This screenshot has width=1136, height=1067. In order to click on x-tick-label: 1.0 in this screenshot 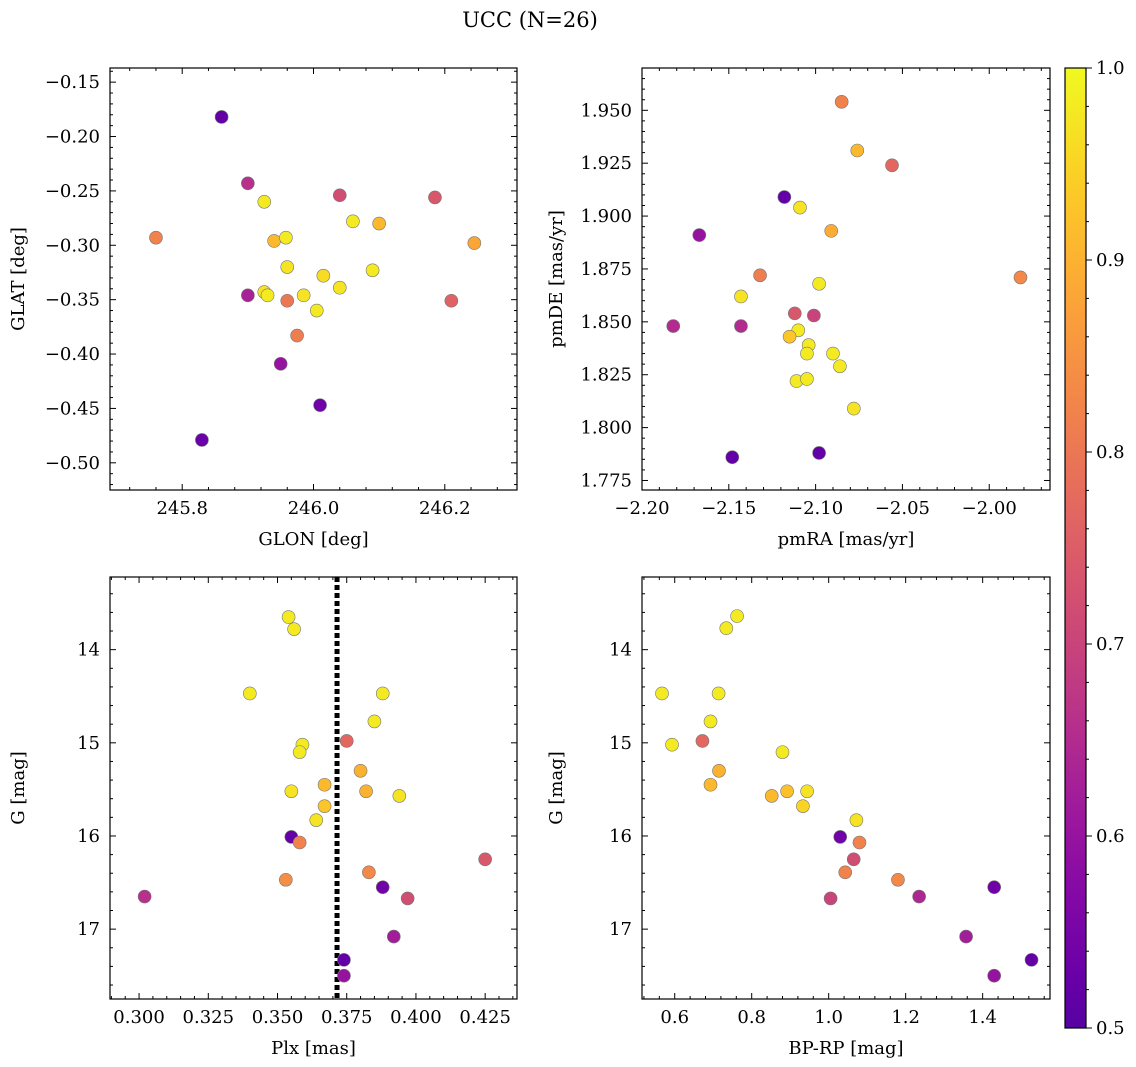, I will do `click(828, 1017)`.